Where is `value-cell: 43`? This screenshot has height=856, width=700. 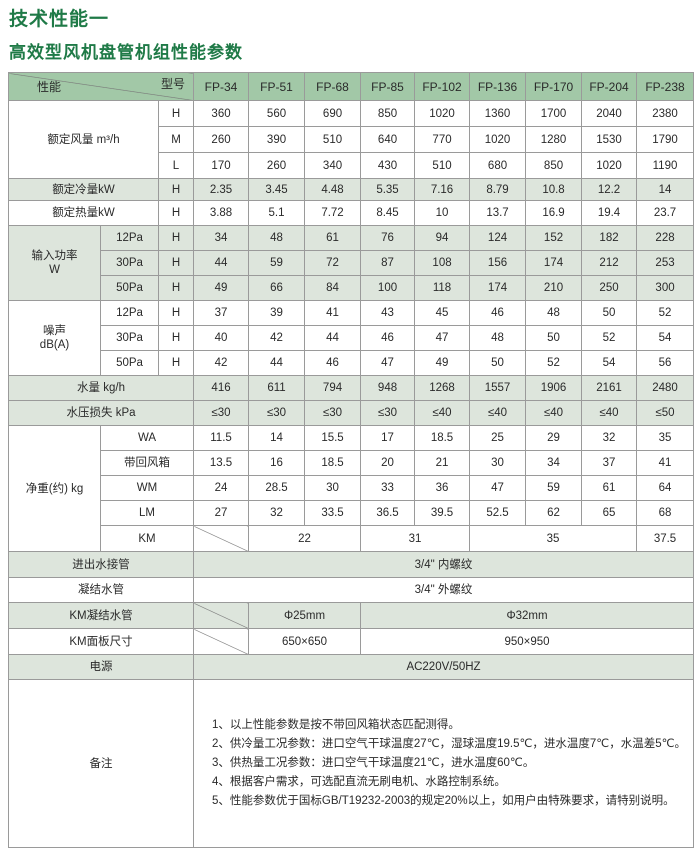
value-cell: 43 is located at coordinates (388, 313).